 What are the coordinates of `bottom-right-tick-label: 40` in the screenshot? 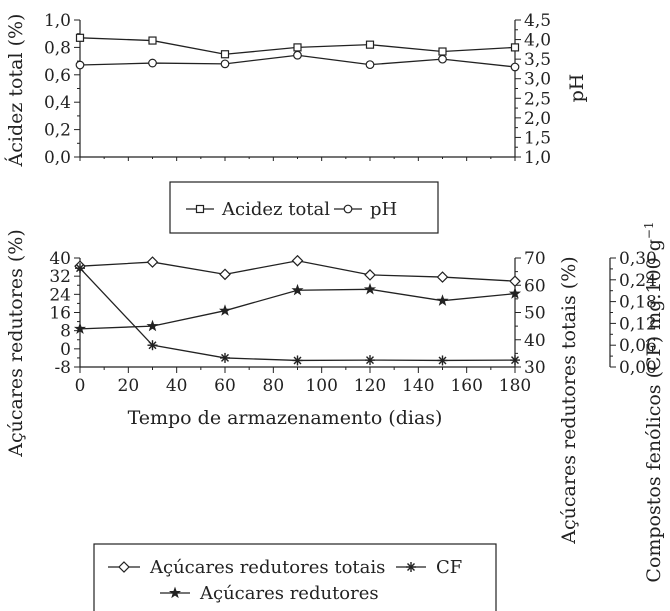 It's located at (535, 341).